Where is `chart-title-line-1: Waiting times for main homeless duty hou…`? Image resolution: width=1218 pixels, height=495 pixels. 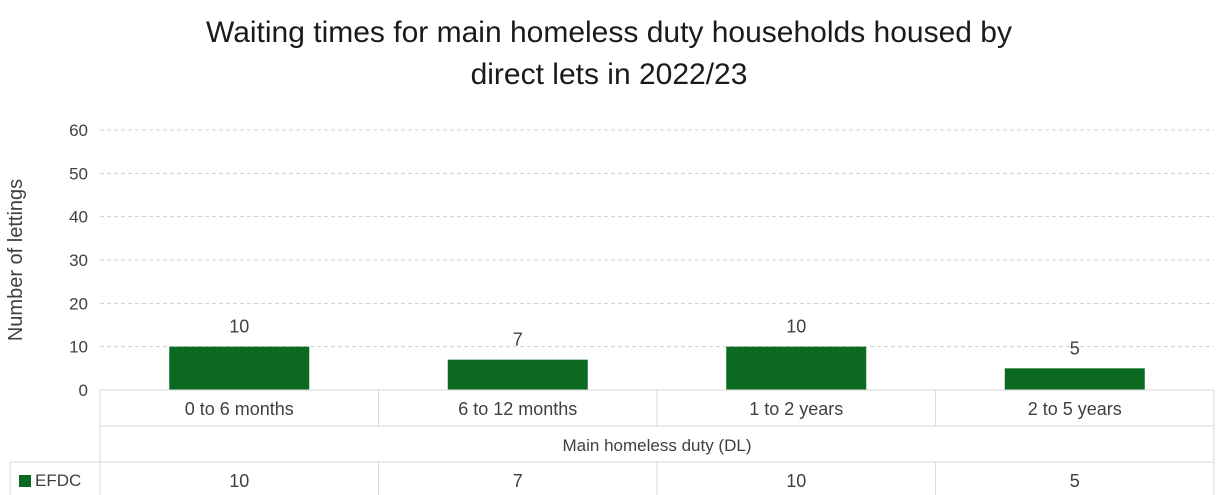
chart-title-line-1: Waiting times for main homeless duty hou… is located at coordinates (609, 32).